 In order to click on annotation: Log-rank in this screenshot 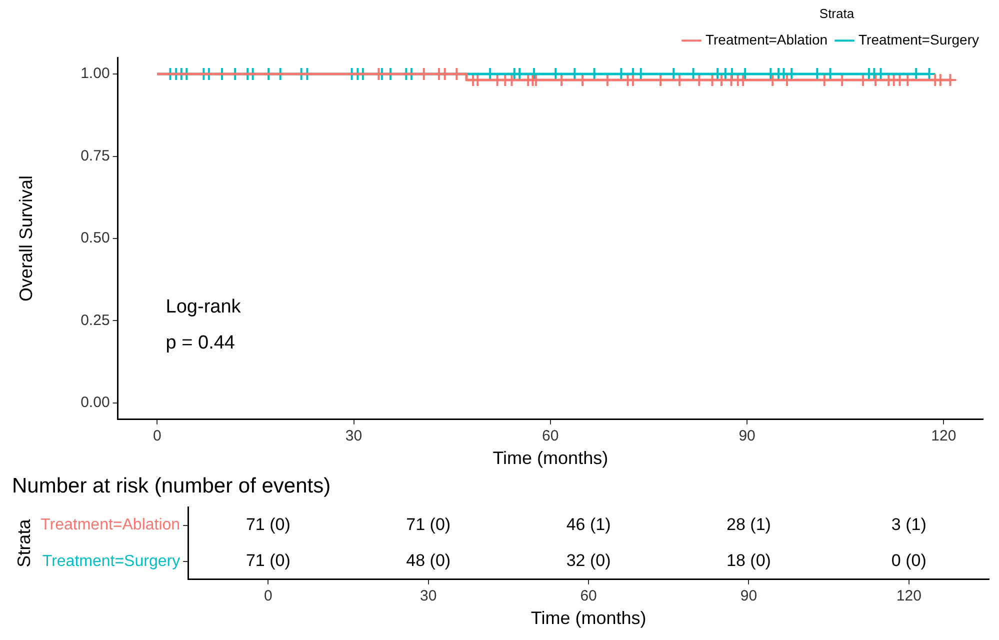, I will do `click(204, 307)`.